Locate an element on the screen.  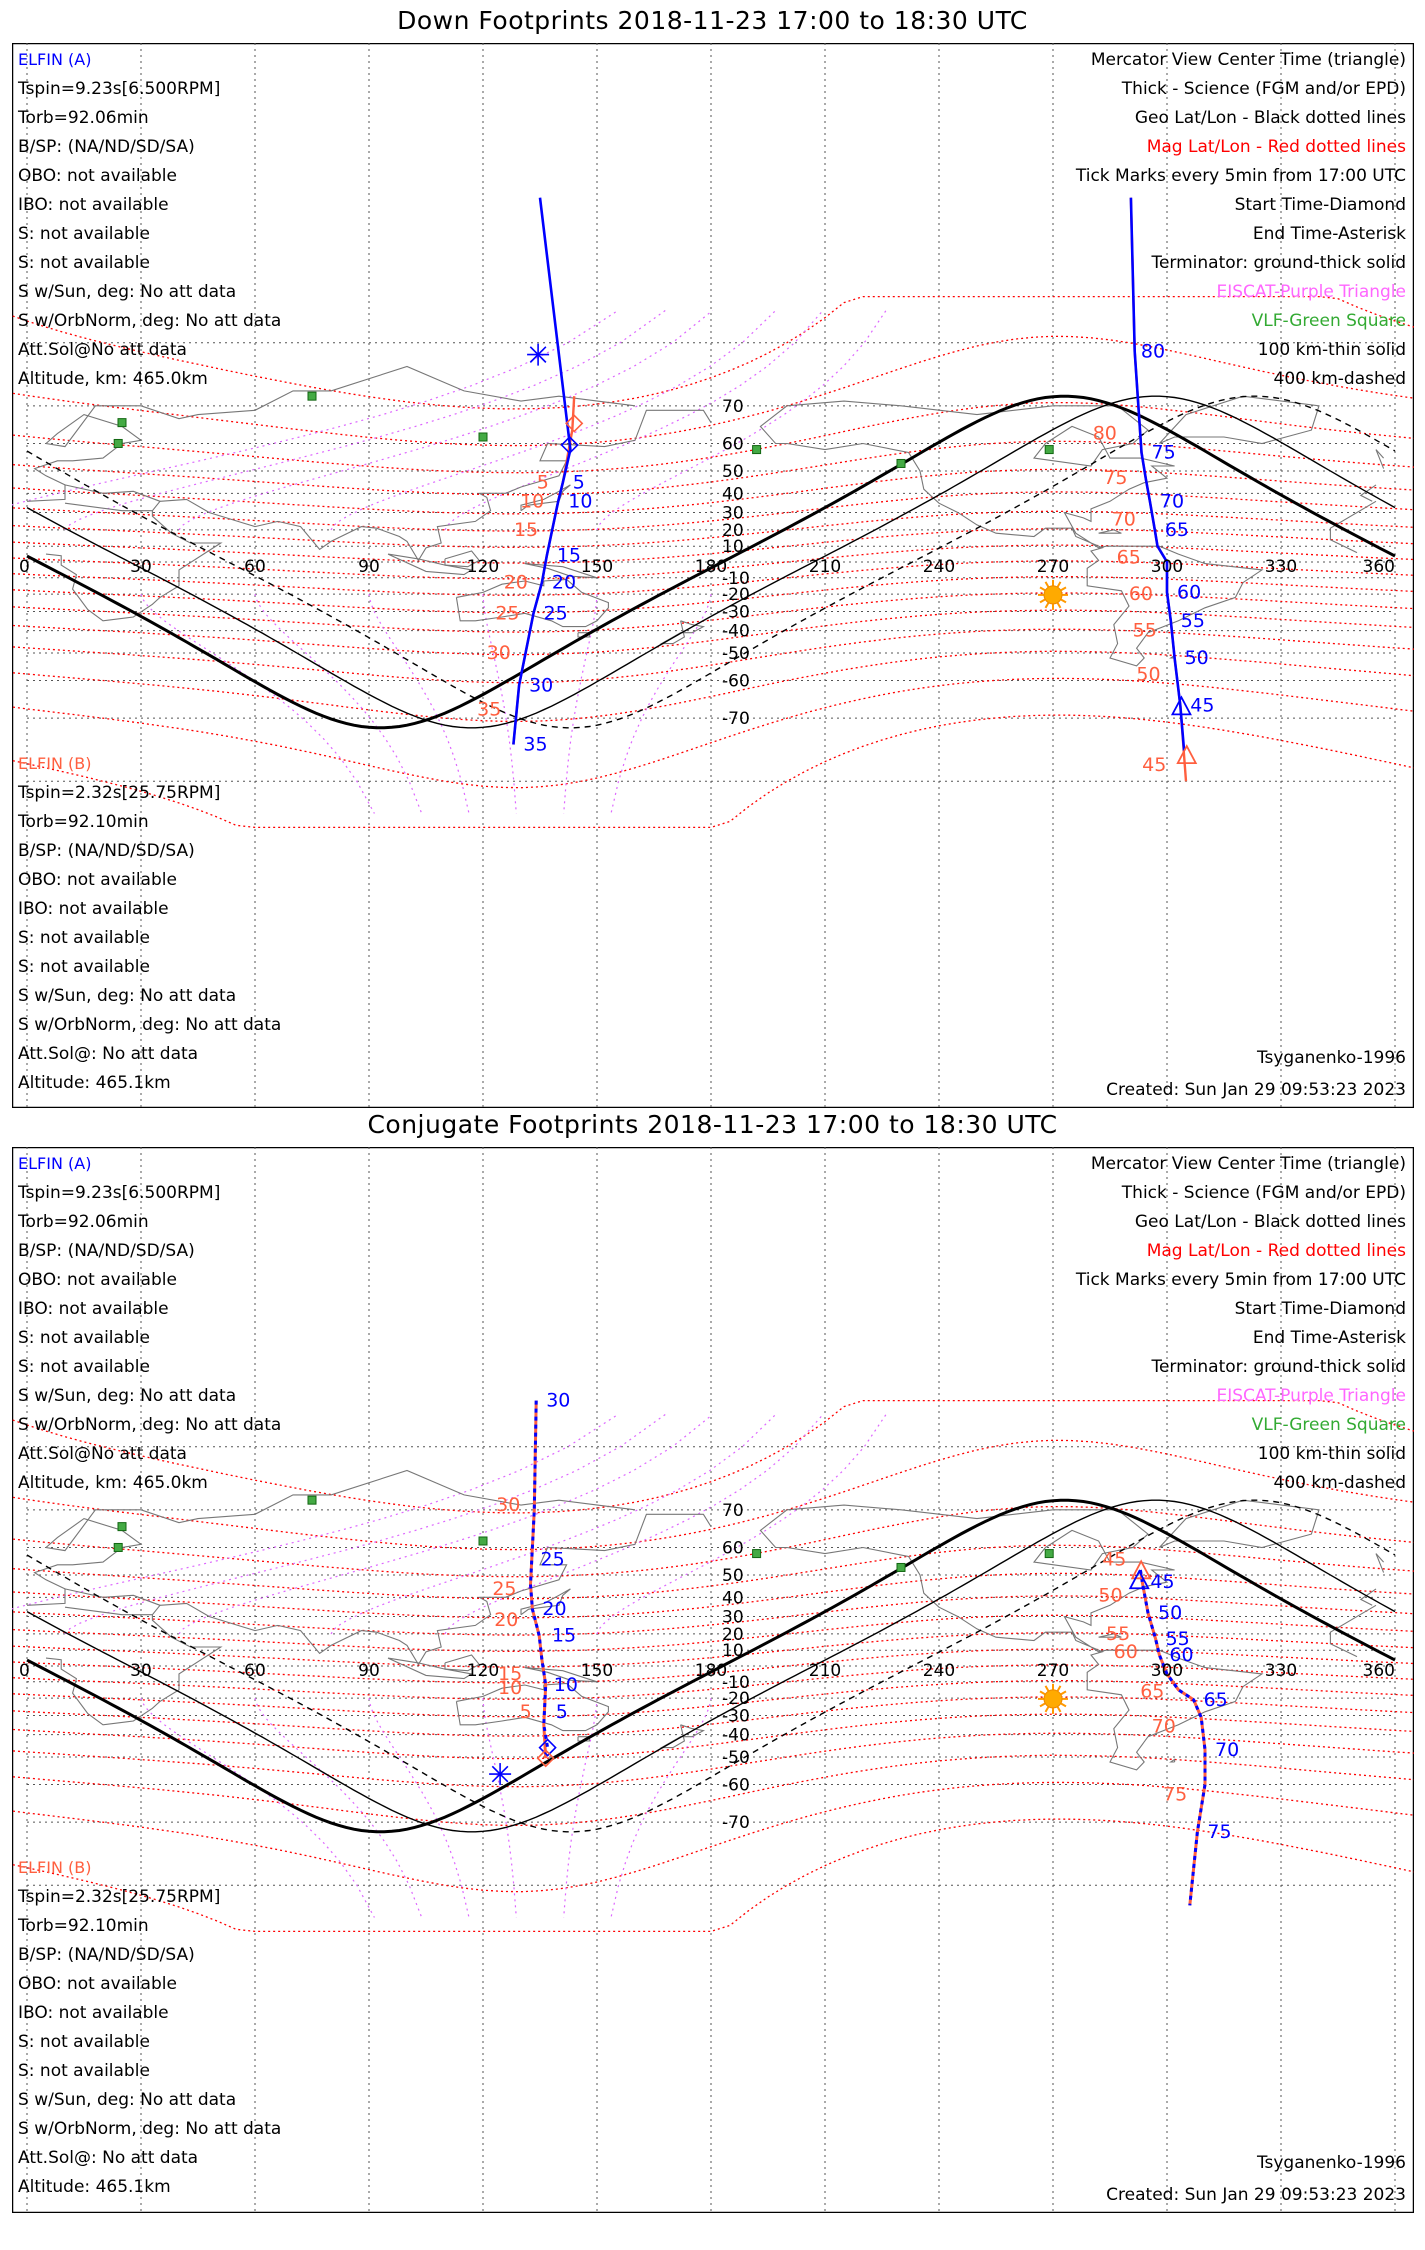
legend-entry: Mercator View Center Time (triangle) is located at coordinates (1248, 1164).